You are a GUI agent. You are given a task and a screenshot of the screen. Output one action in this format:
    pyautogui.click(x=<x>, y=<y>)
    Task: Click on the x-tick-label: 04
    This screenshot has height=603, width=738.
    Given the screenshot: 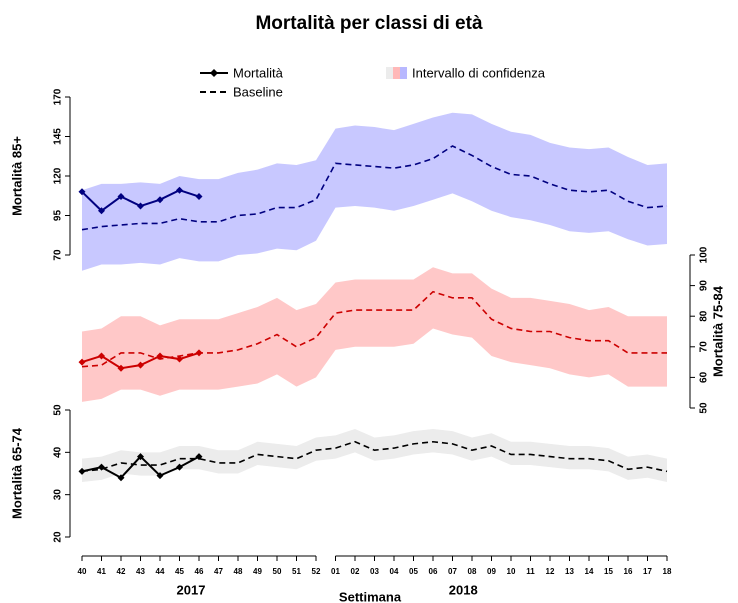 What is the action you would take?
    pyautogui.click(x=394, y=571)
    